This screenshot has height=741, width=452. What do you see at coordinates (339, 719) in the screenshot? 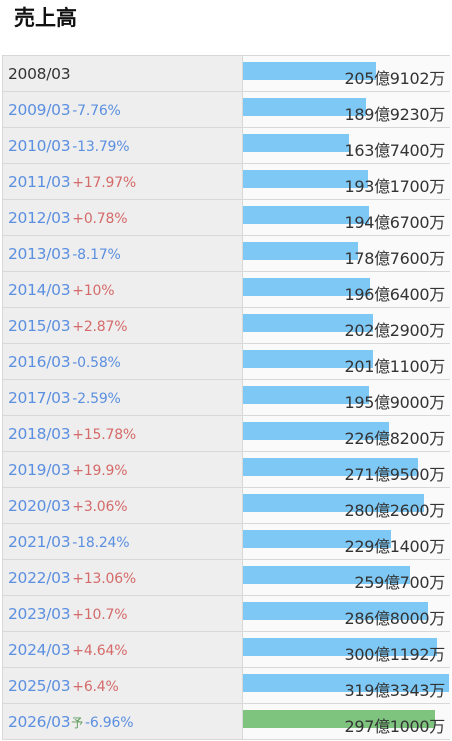
I see `forecast-bar` at bounding box center [339, 719].